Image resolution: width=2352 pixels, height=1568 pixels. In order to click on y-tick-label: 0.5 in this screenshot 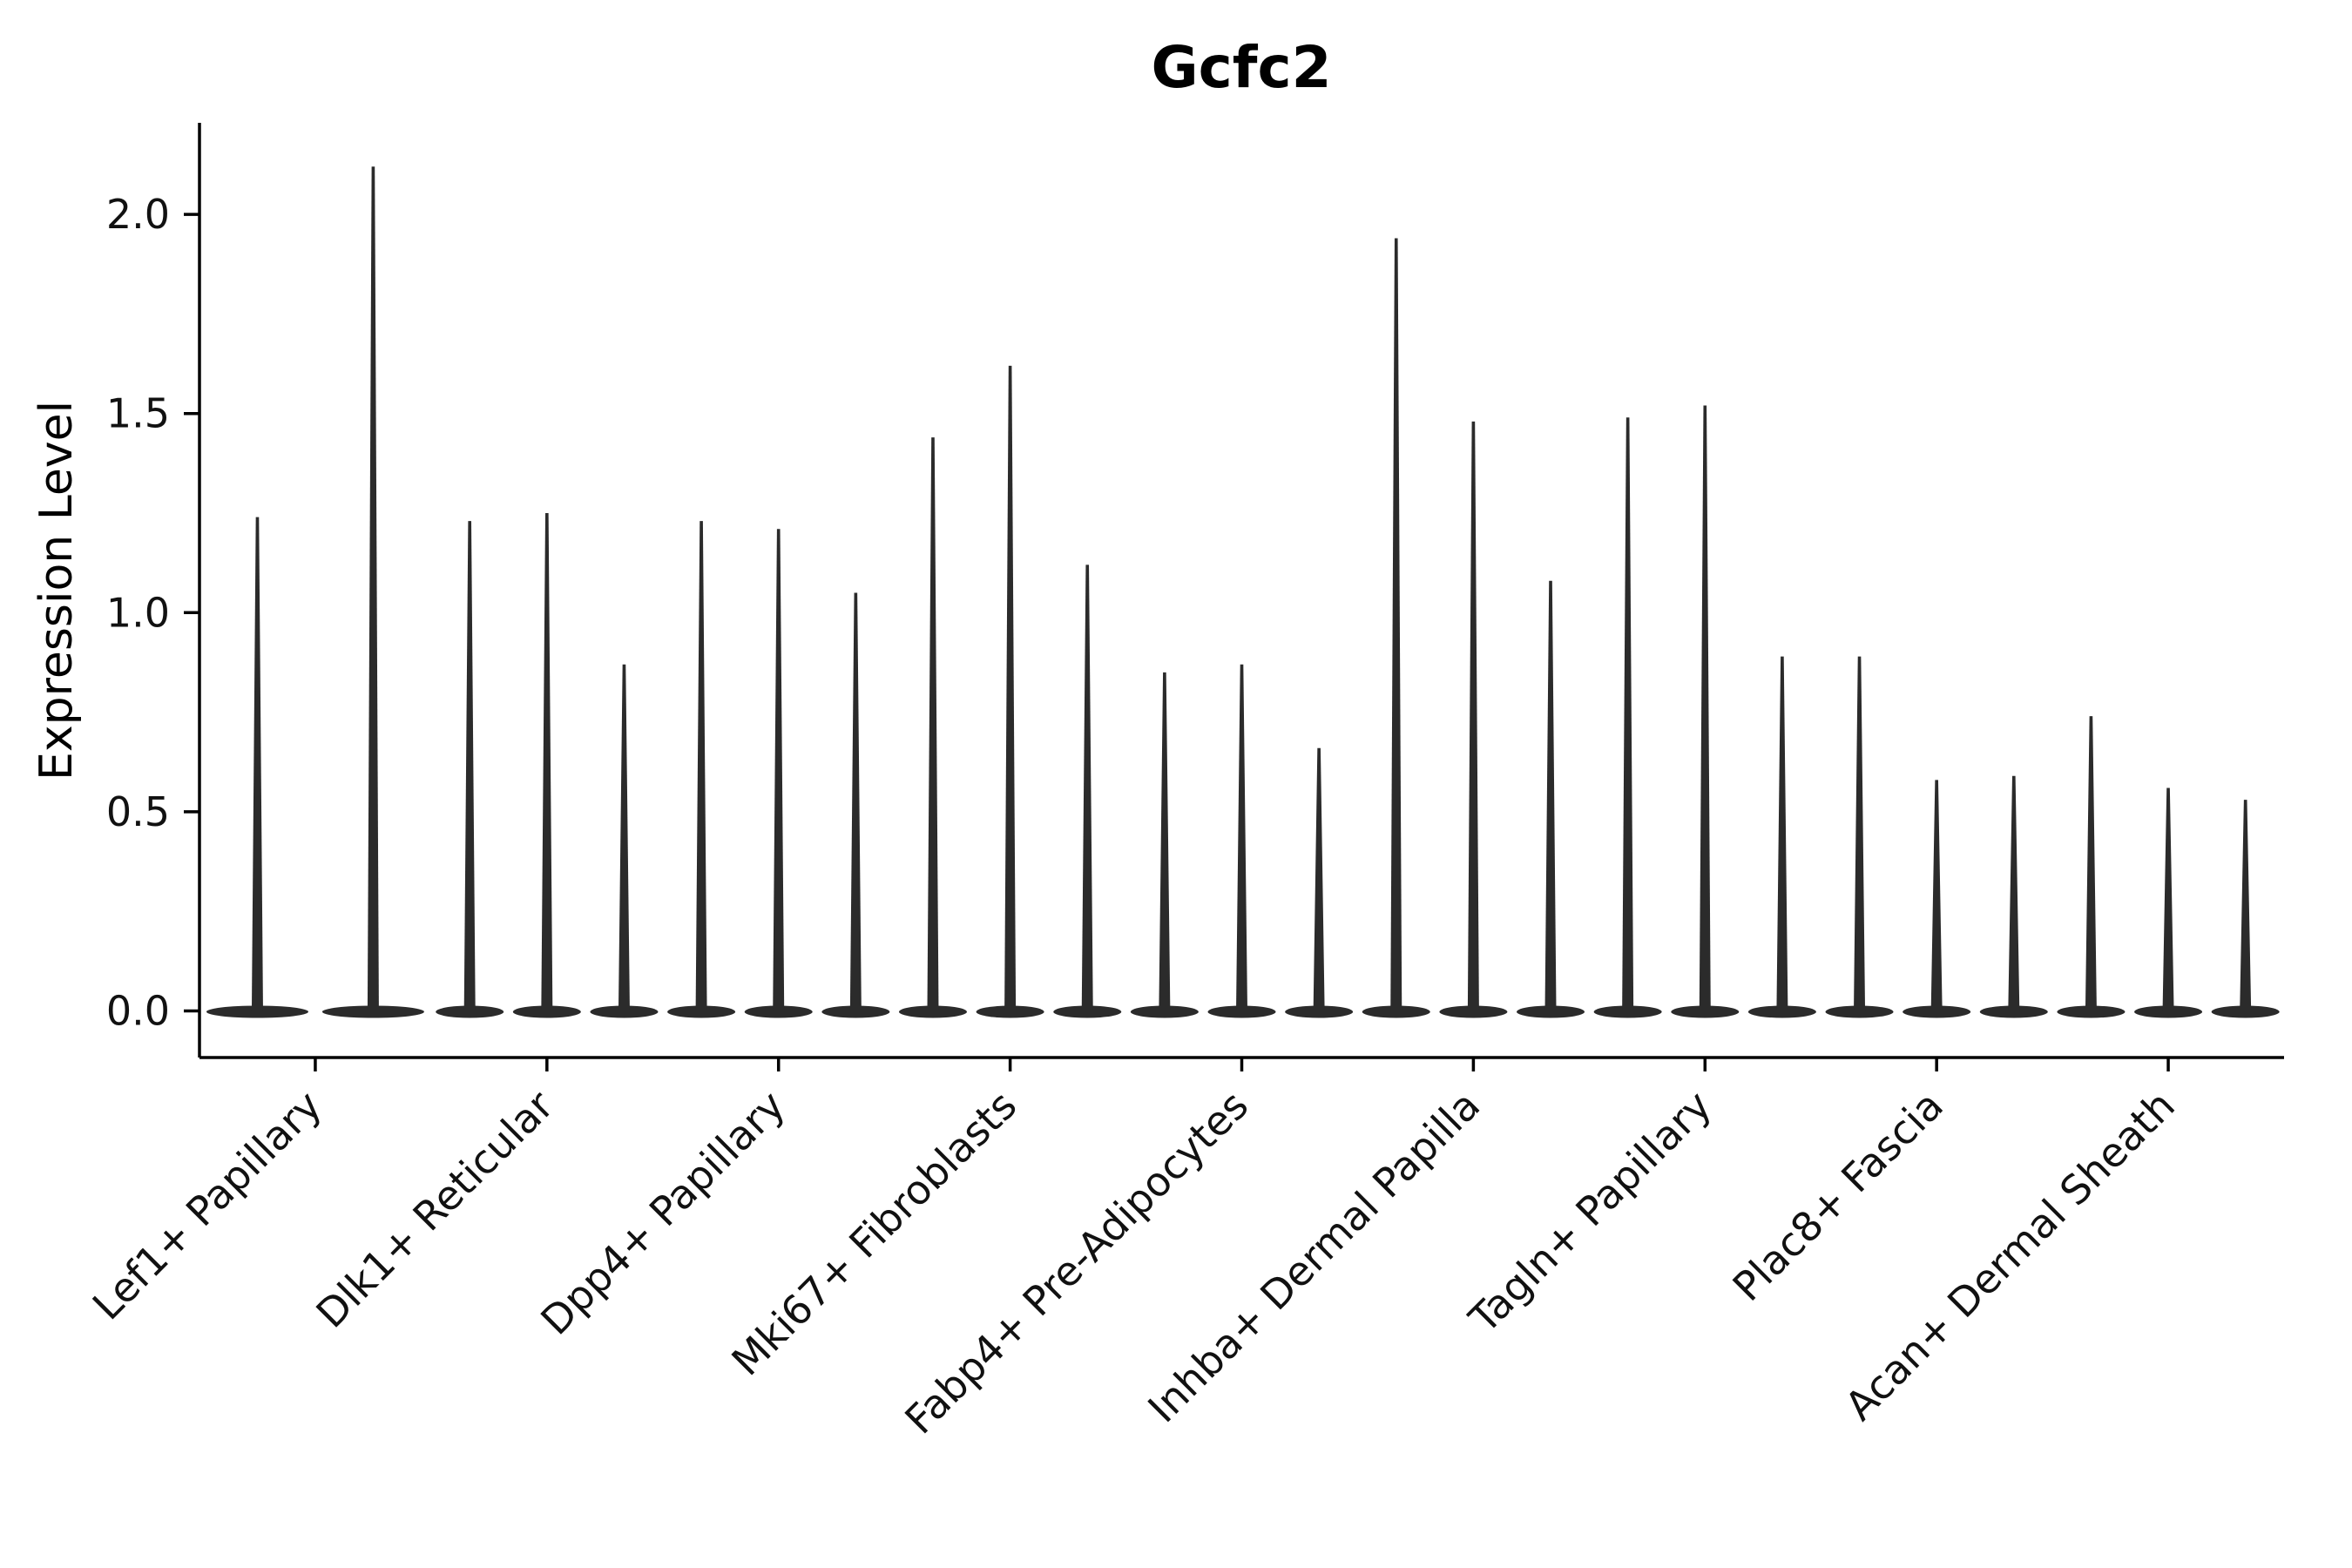, I will do `click(138, 811)`.